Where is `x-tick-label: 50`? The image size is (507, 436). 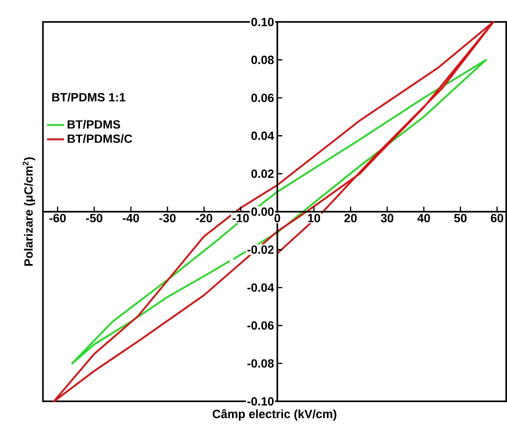
x-tick-label: 50 is located at coordinates (460, 218).